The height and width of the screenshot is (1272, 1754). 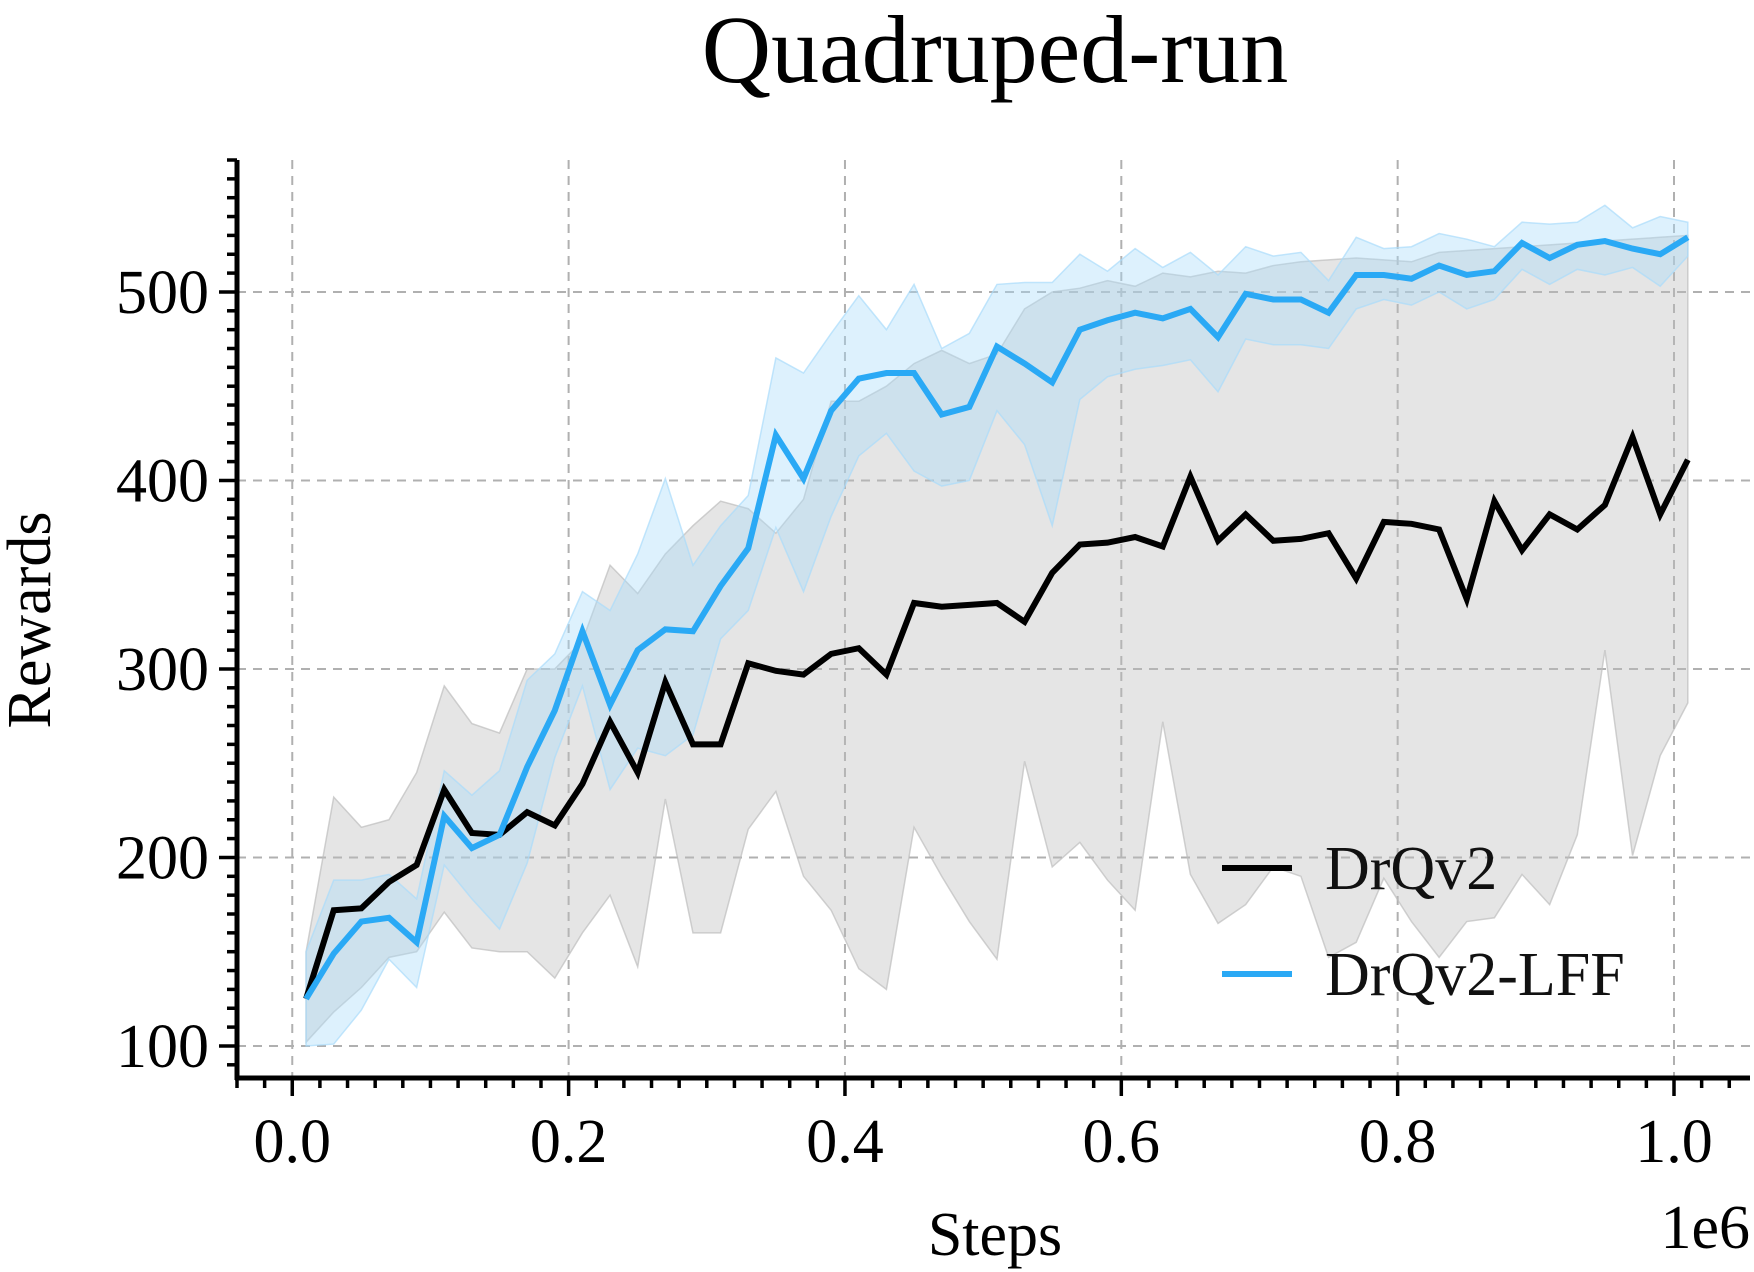 What do you see at coordinates (1475, 975) in the screenshot?
I see `legend-label-drqv2-lff: DrQv2-LFF` at bounding box center [1475, 975].